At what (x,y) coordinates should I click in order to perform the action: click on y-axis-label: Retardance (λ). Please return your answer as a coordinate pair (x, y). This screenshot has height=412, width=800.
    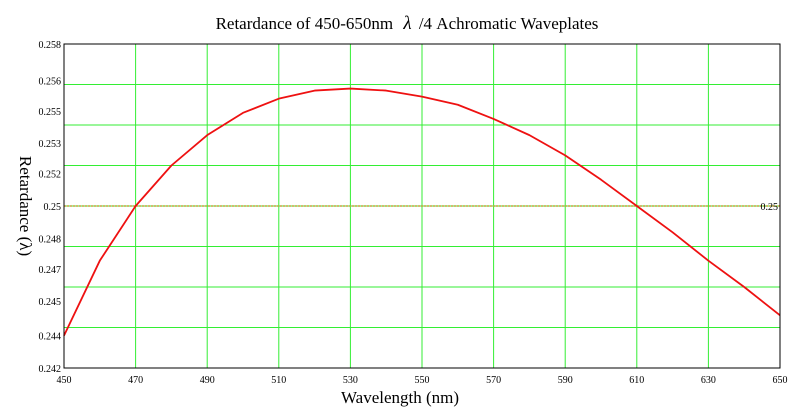
    Looking at the image, I should click on (25, 206).